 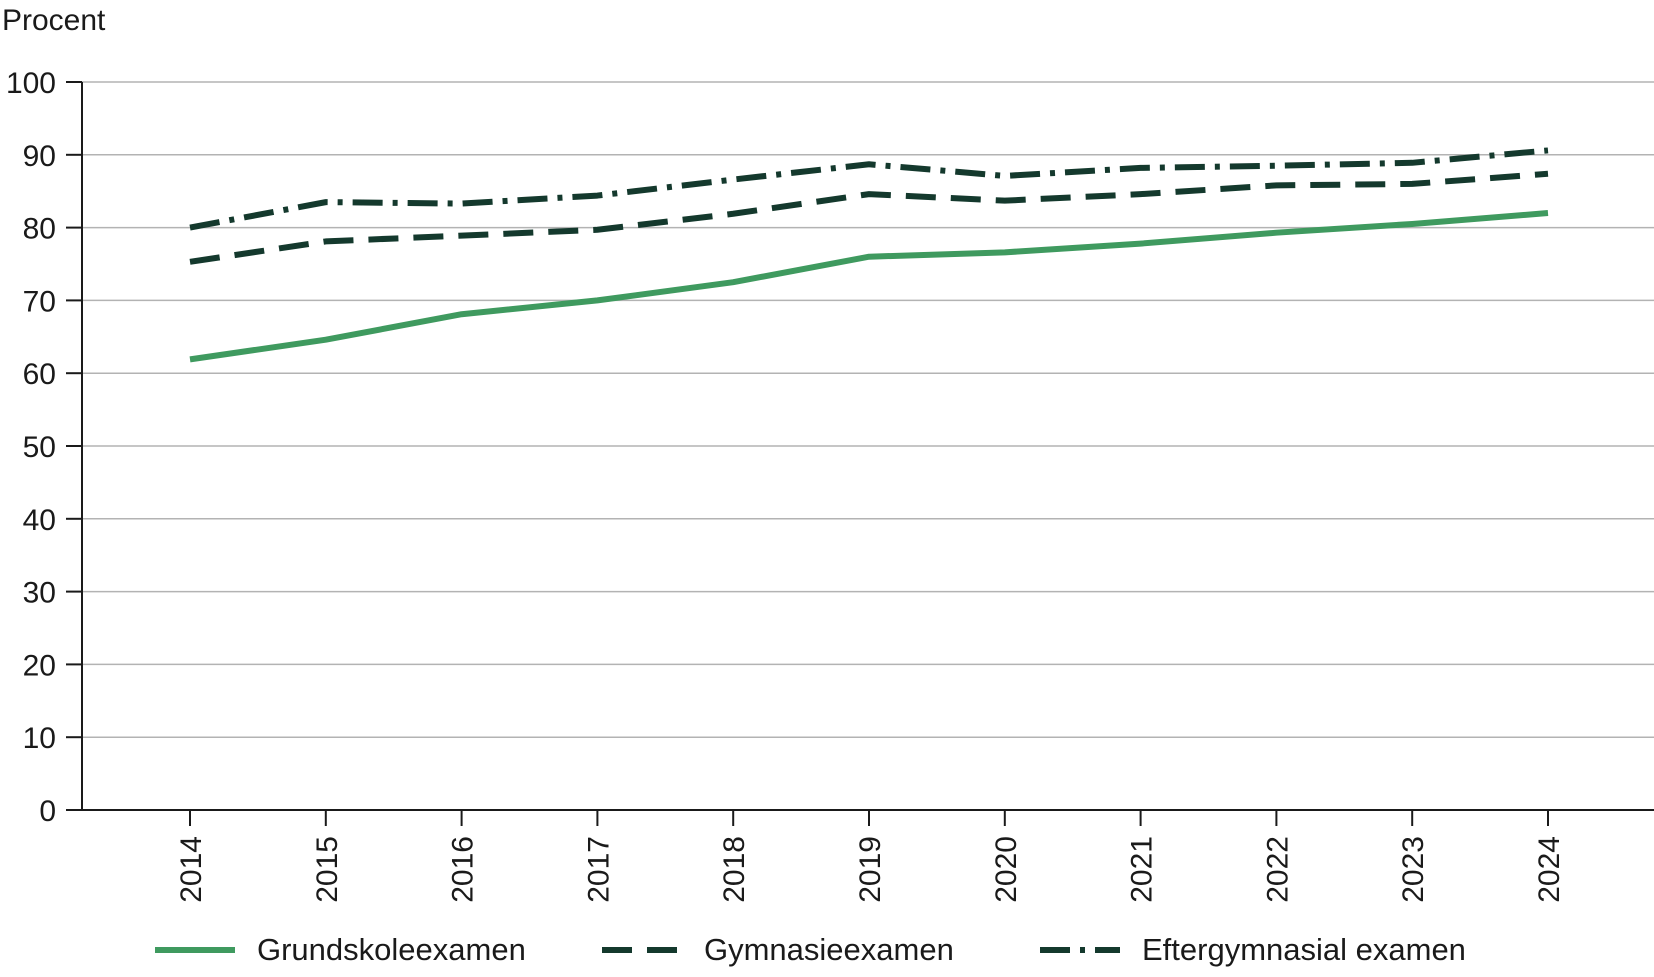 What do you see at coordinates (39, 593) in the screenshot?
I see `y-tick-label: 30` at bounding box center [39, 593].